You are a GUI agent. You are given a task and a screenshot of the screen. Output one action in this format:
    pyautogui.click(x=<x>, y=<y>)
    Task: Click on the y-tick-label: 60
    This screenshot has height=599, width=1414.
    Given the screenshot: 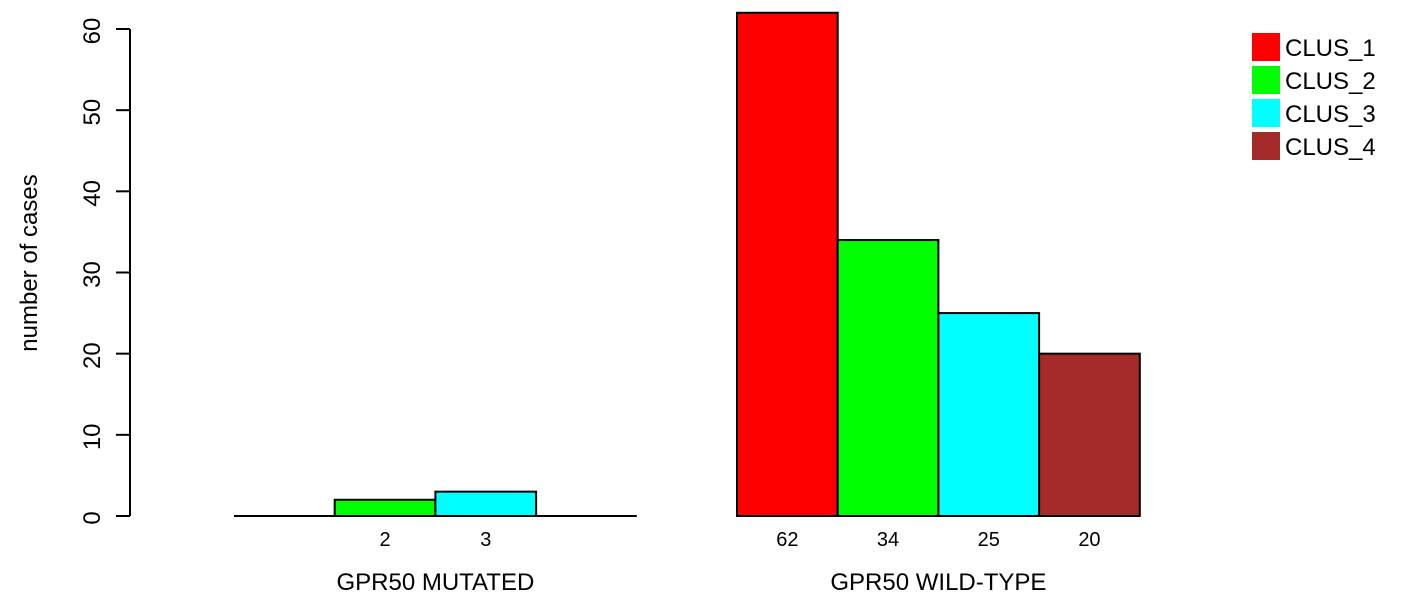 What is the action you would take?
    pyautogui.click(x=92, y=31)
    